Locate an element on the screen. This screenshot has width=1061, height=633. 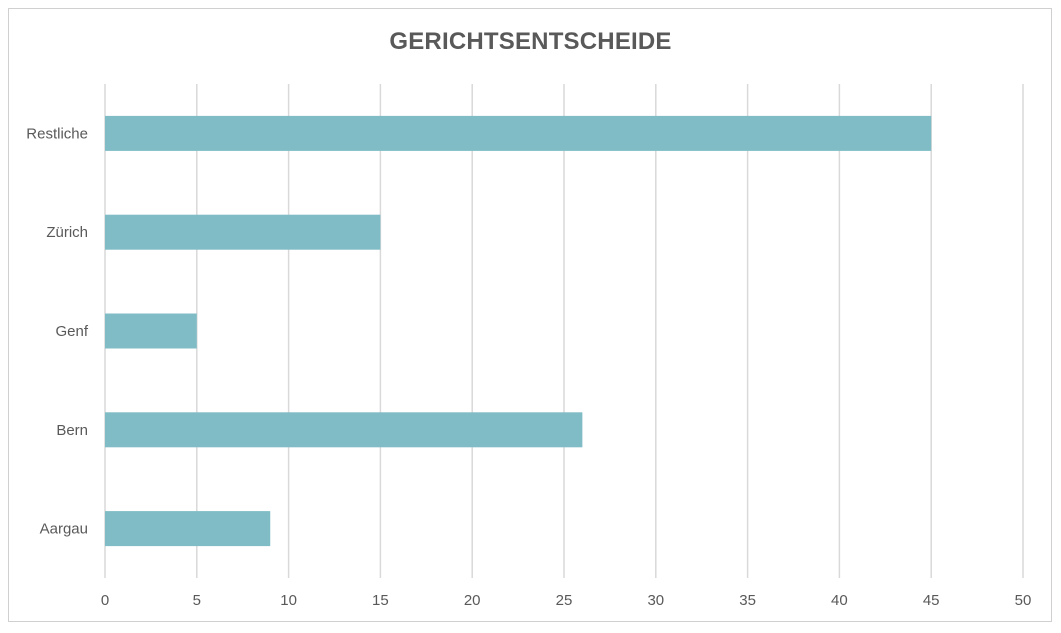
x-tick-label: 40 is located at coordinates (839, 600).